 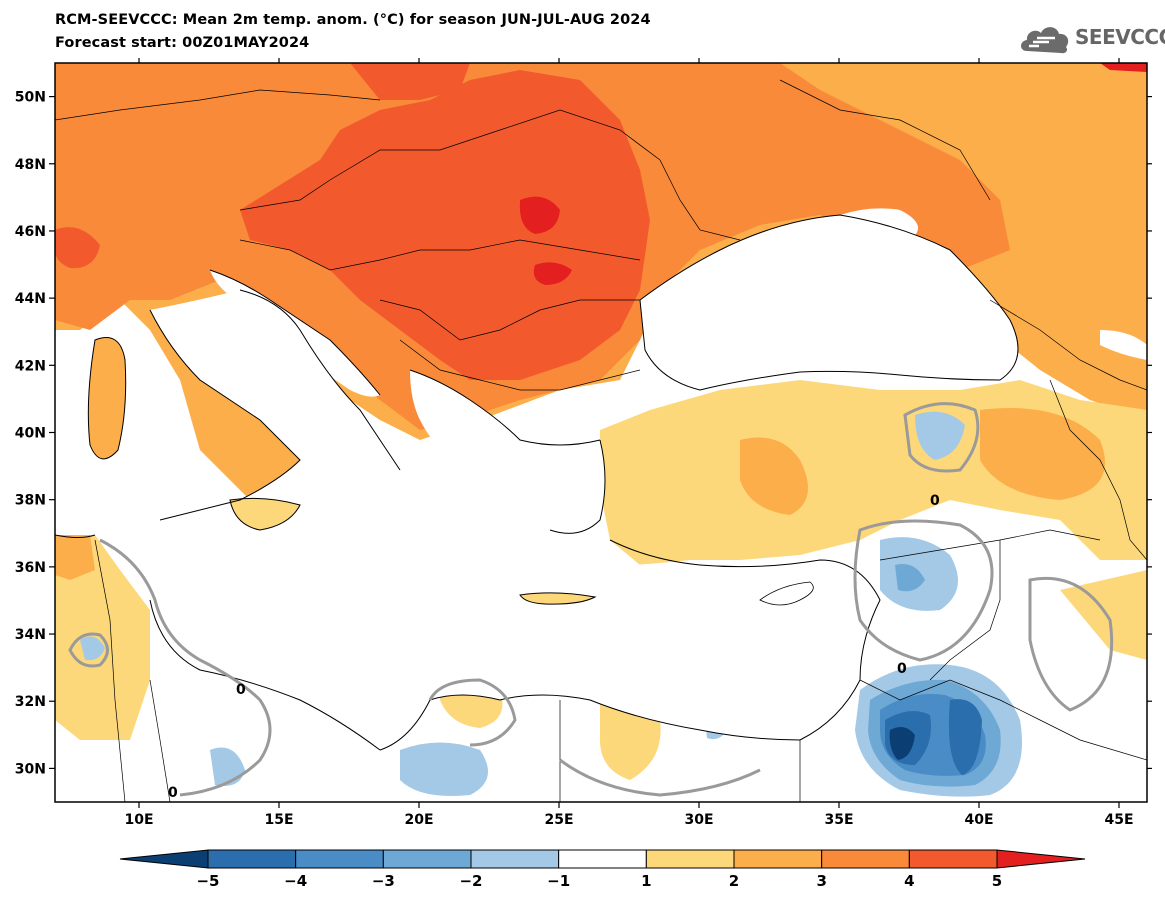 What do you see at coordinates (1123, 345) in the screenshot?
I see `caspian-fragment` at bounding box center [1123, 345].